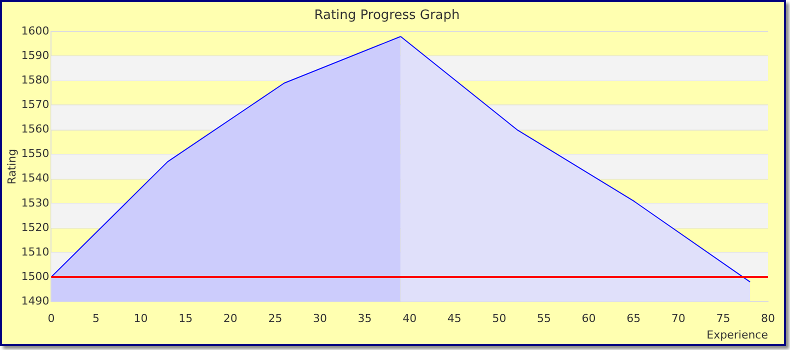 The image size is (790, 350). Describe the element at coordinates (678, 319) in the screenshot. I see `x-tick-label: 70` at that location.